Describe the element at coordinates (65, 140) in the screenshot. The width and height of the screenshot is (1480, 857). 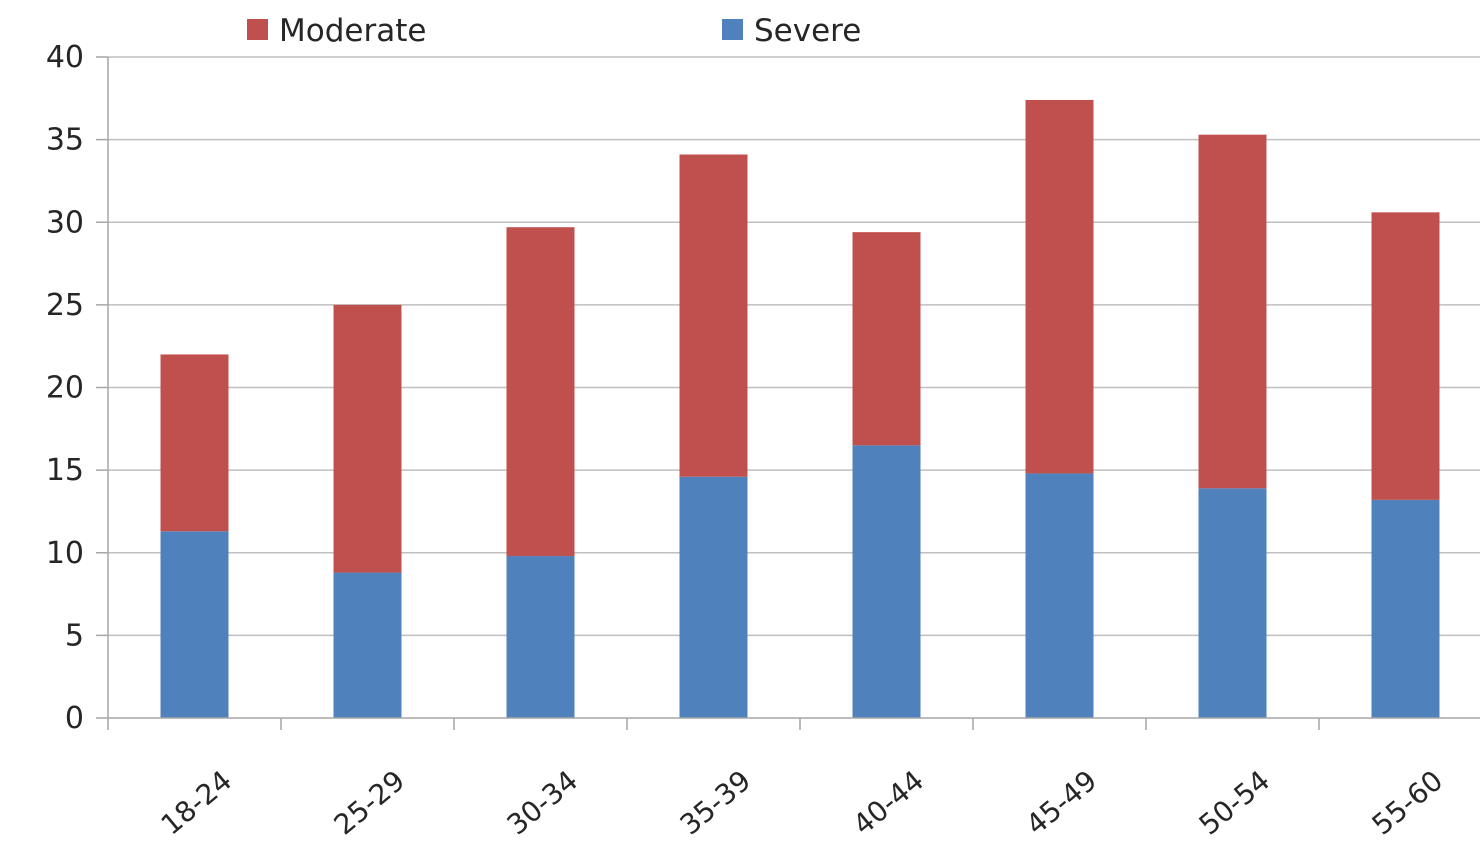
I see `y-tick-label: 35` at that location.